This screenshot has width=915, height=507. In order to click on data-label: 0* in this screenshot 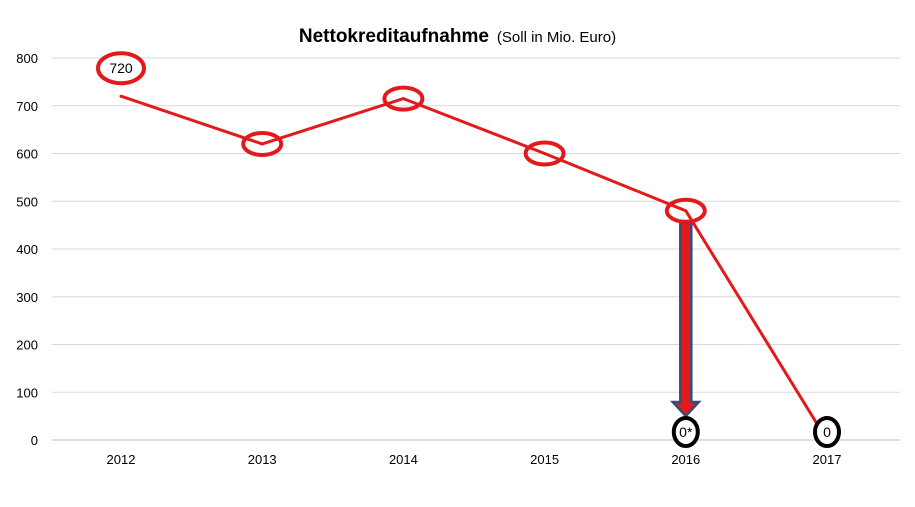, I will do `click(686, 432)`.